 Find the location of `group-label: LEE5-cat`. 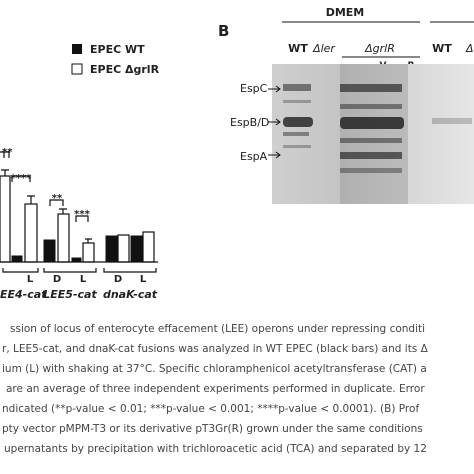

group-label: LEE5-cat is located at coordinates (70, 294).